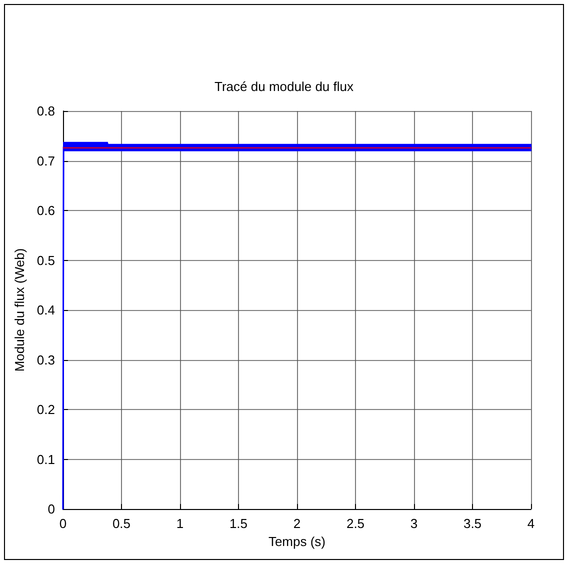 This screenshot has width=570, height=566. Describe the element at coordinates (297, 541) in the screenshot. I see `x-axis-title: Temps (s)` at that location.